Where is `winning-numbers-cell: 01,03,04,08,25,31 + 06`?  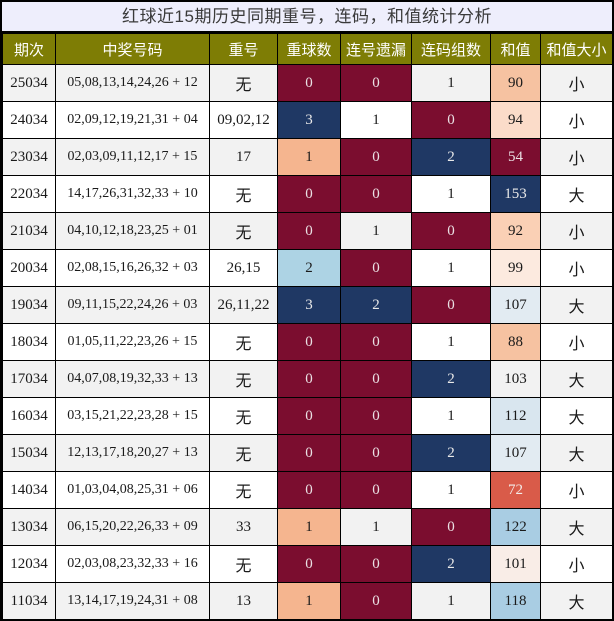
winning-numbers-cell: 01,03,04,08,25,31 + 06 is located at coordinates (132, 490).